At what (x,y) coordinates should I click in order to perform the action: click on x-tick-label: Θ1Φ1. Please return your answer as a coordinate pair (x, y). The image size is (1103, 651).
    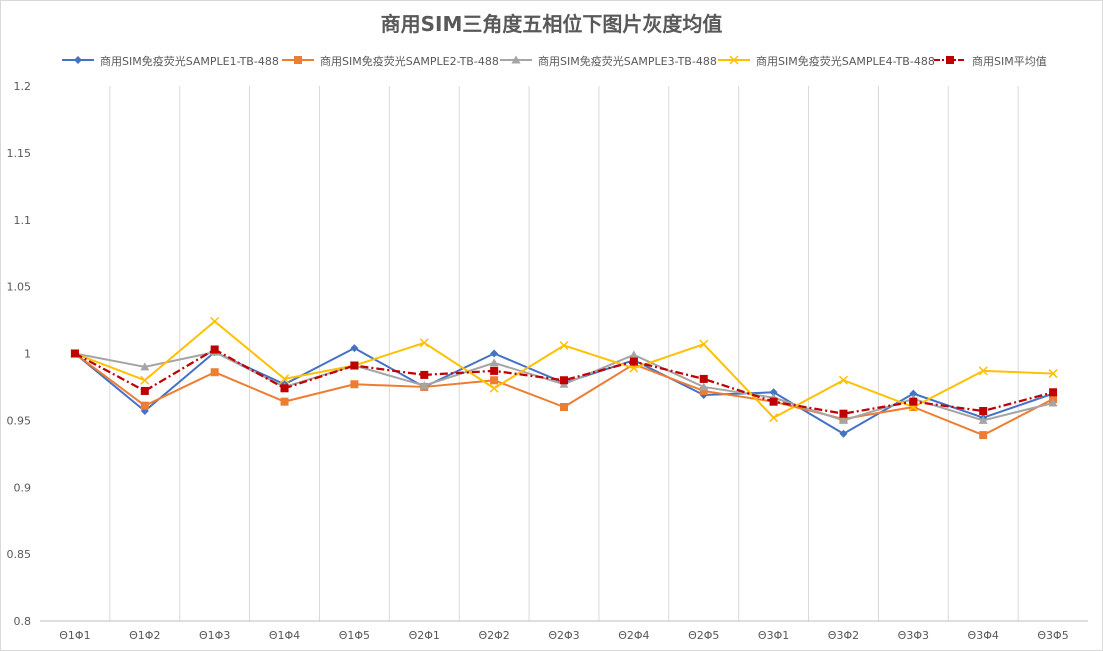
    Looking at the image, I should click on (74, 635).